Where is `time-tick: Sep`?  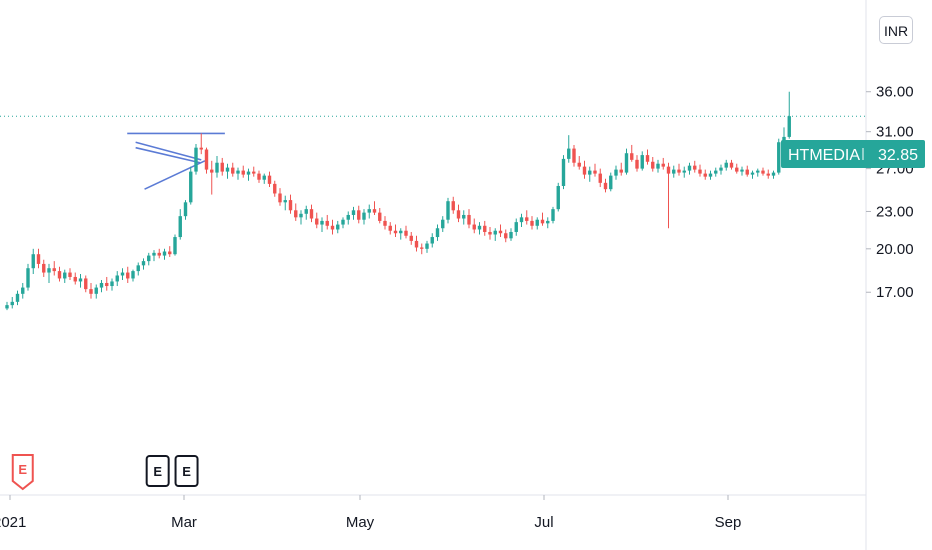
time-tick: Sep is located at coordinates (728, 513).